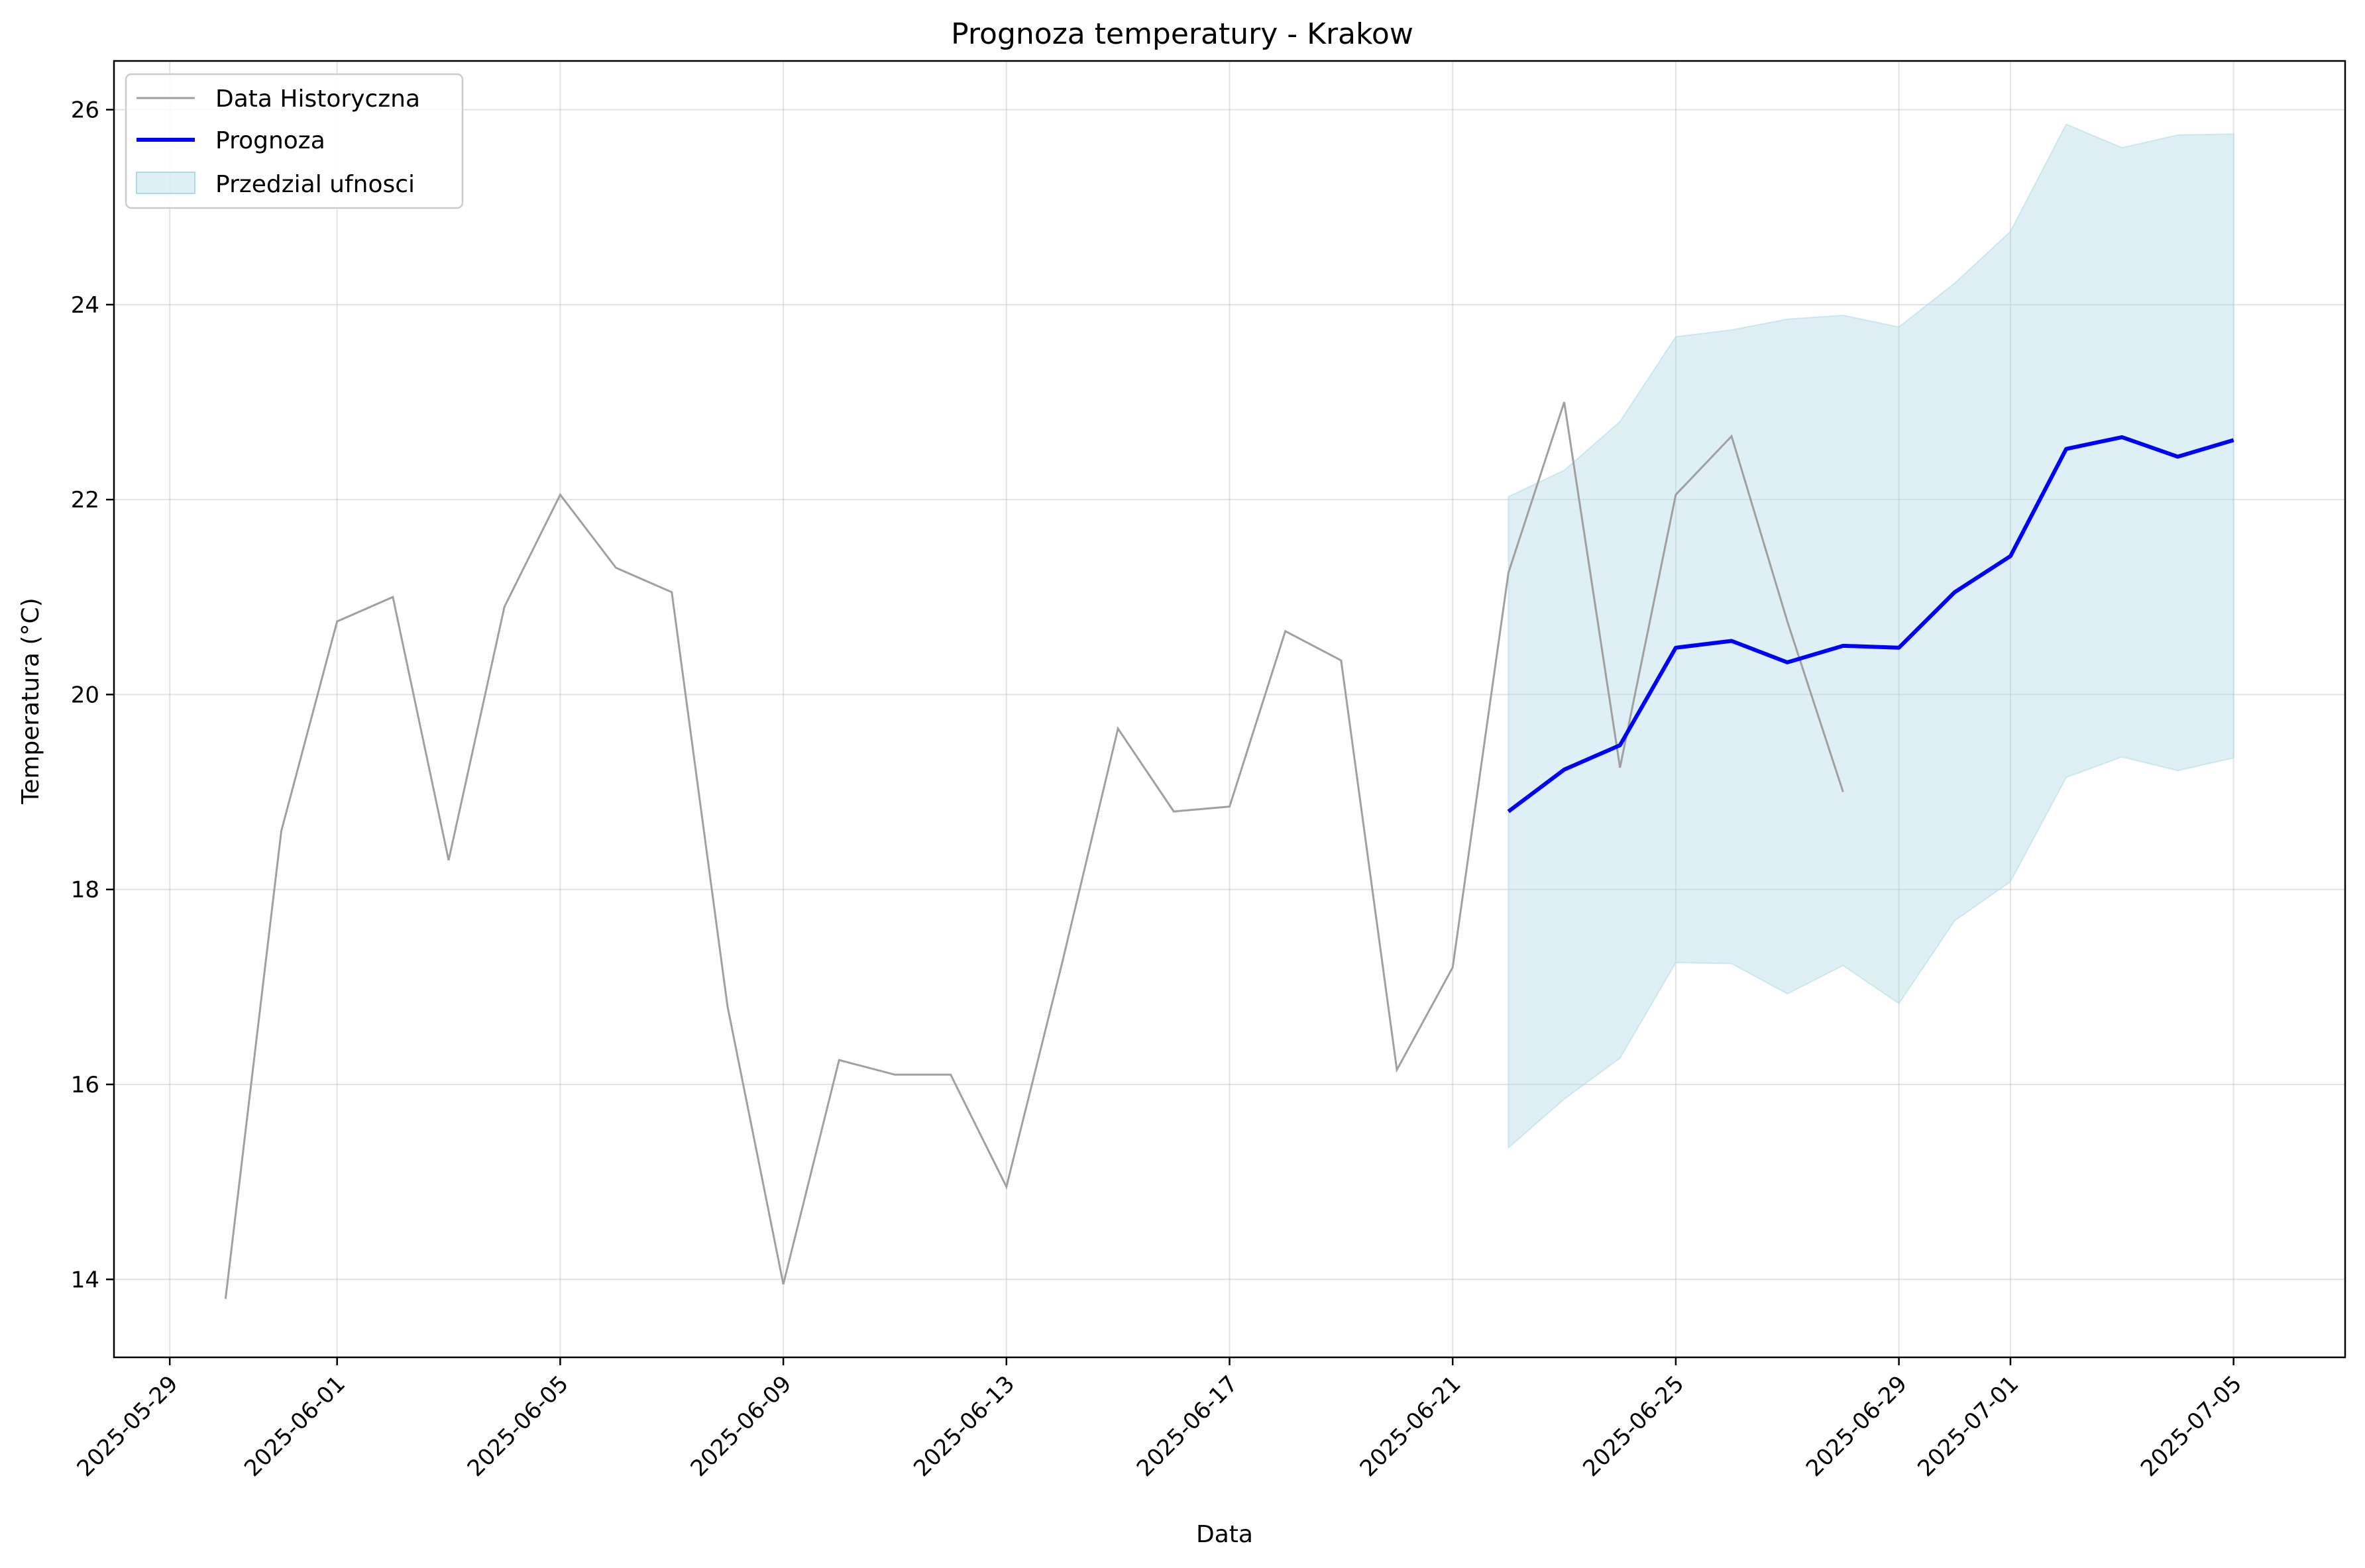 This screenshot has width=2365, height=1568. Describe the element at coordinates (165, 183) in the screenshot. I see `legend-band-swatch` at that location.